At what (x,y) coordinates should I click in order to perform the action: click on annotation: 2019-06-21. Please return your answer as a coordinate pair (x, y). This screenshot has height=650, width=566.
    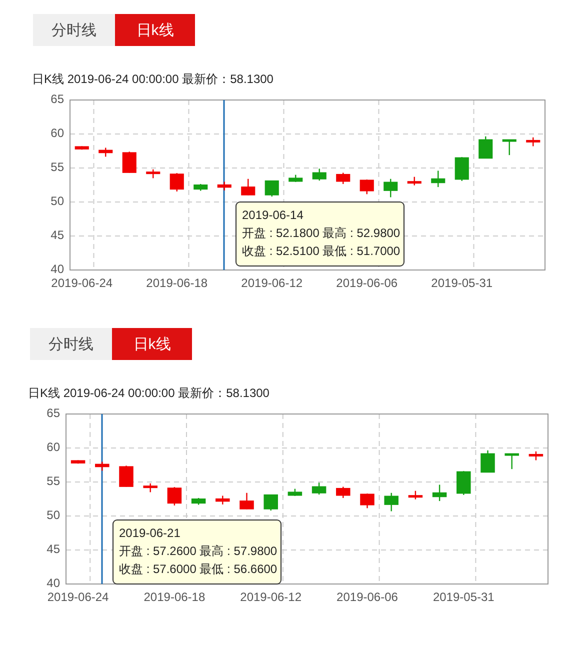
    Looking at the image, I should click on (150, 533).